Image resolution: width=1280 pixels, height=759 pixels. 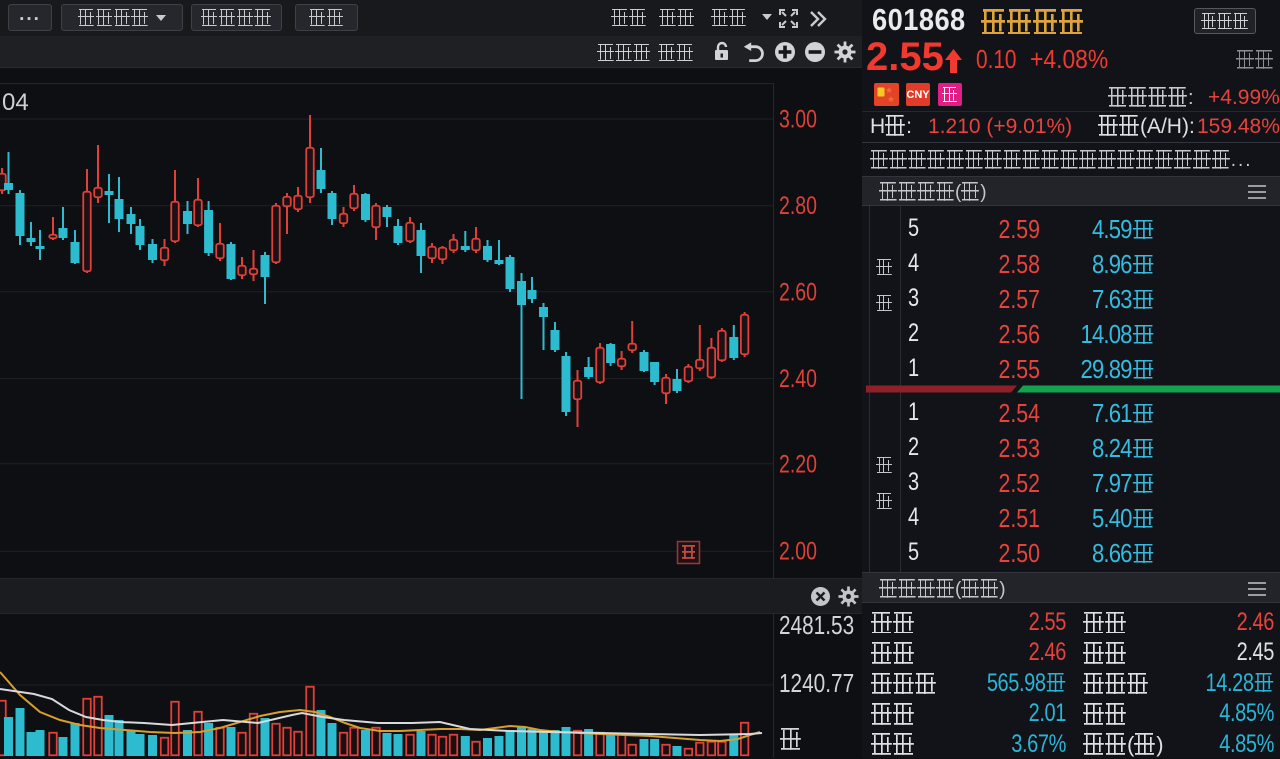 I want to click on svg-text: 3.00, so click(x=798, y=119).